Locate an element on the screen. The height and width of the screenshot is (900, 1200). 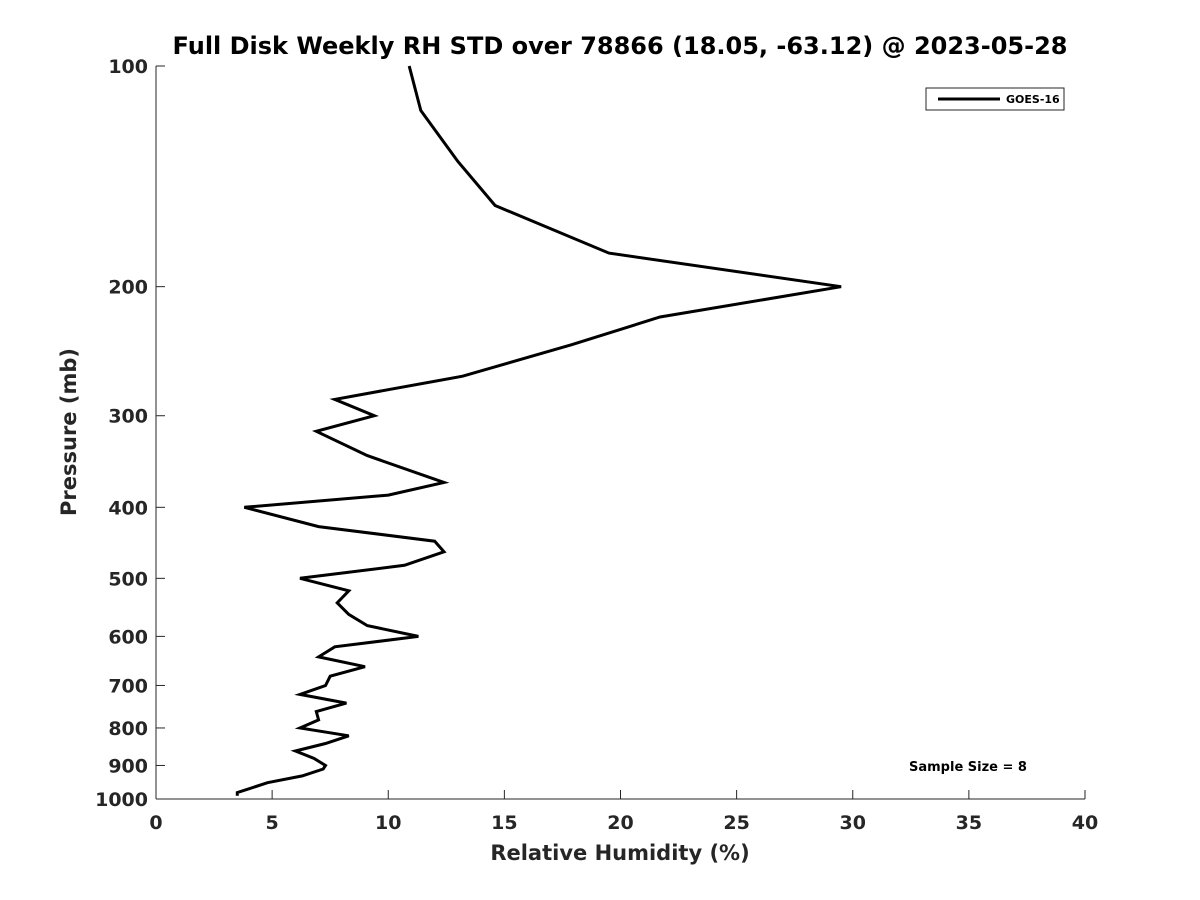
y-tick-label: 1000 is located at coordinates (121, 800).